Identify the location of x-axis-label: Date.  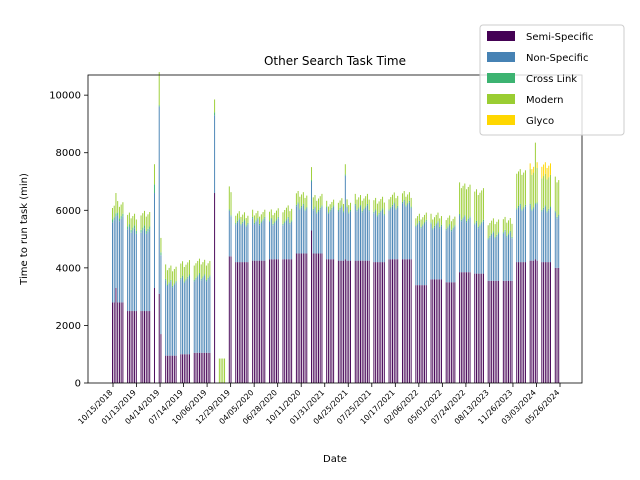
(335, 459).